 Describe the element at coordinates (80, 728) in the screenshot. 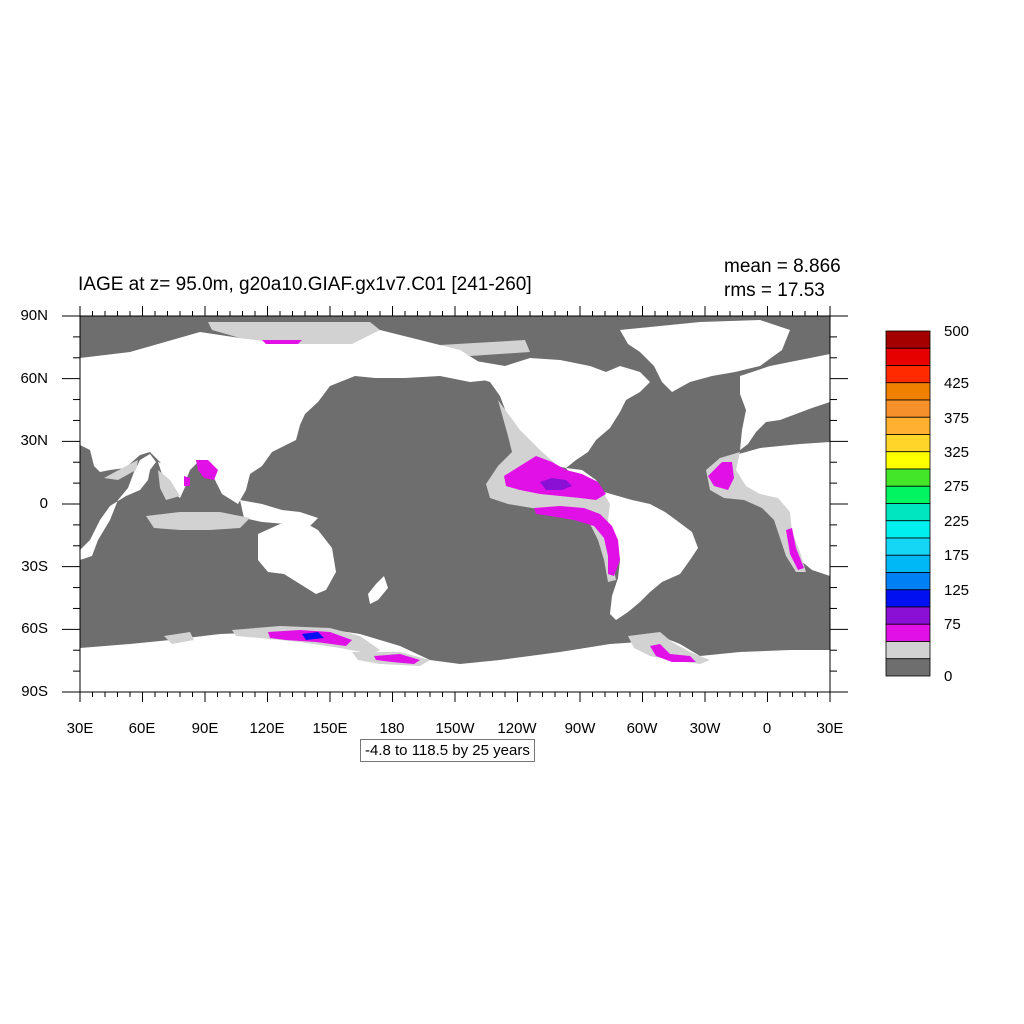

I see `lon-label-30e: 30E` at that location.